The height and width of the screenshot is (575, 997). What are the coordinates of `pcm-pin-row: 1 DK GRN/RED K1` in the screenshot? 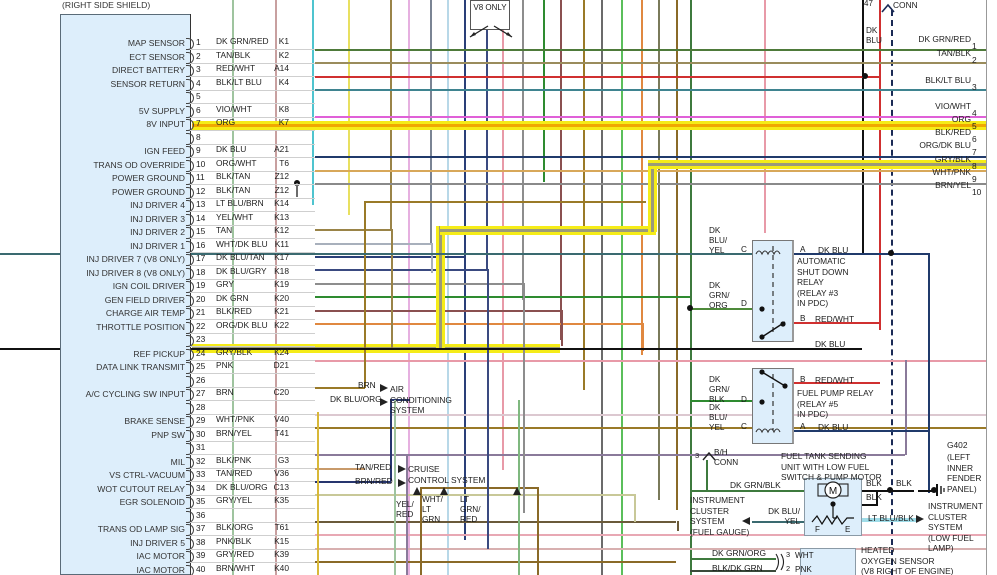 It's located at (250, 43).